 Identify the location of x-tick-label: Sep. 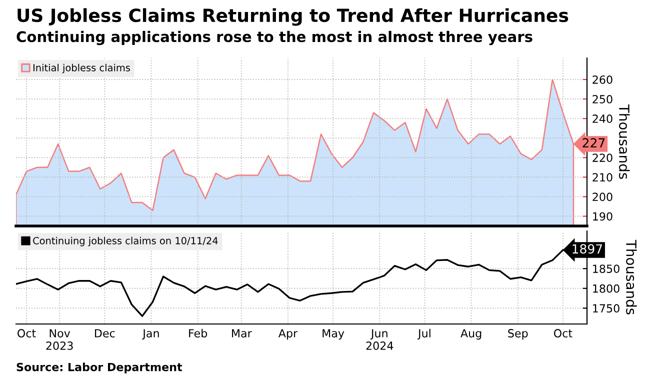
(518, 334).